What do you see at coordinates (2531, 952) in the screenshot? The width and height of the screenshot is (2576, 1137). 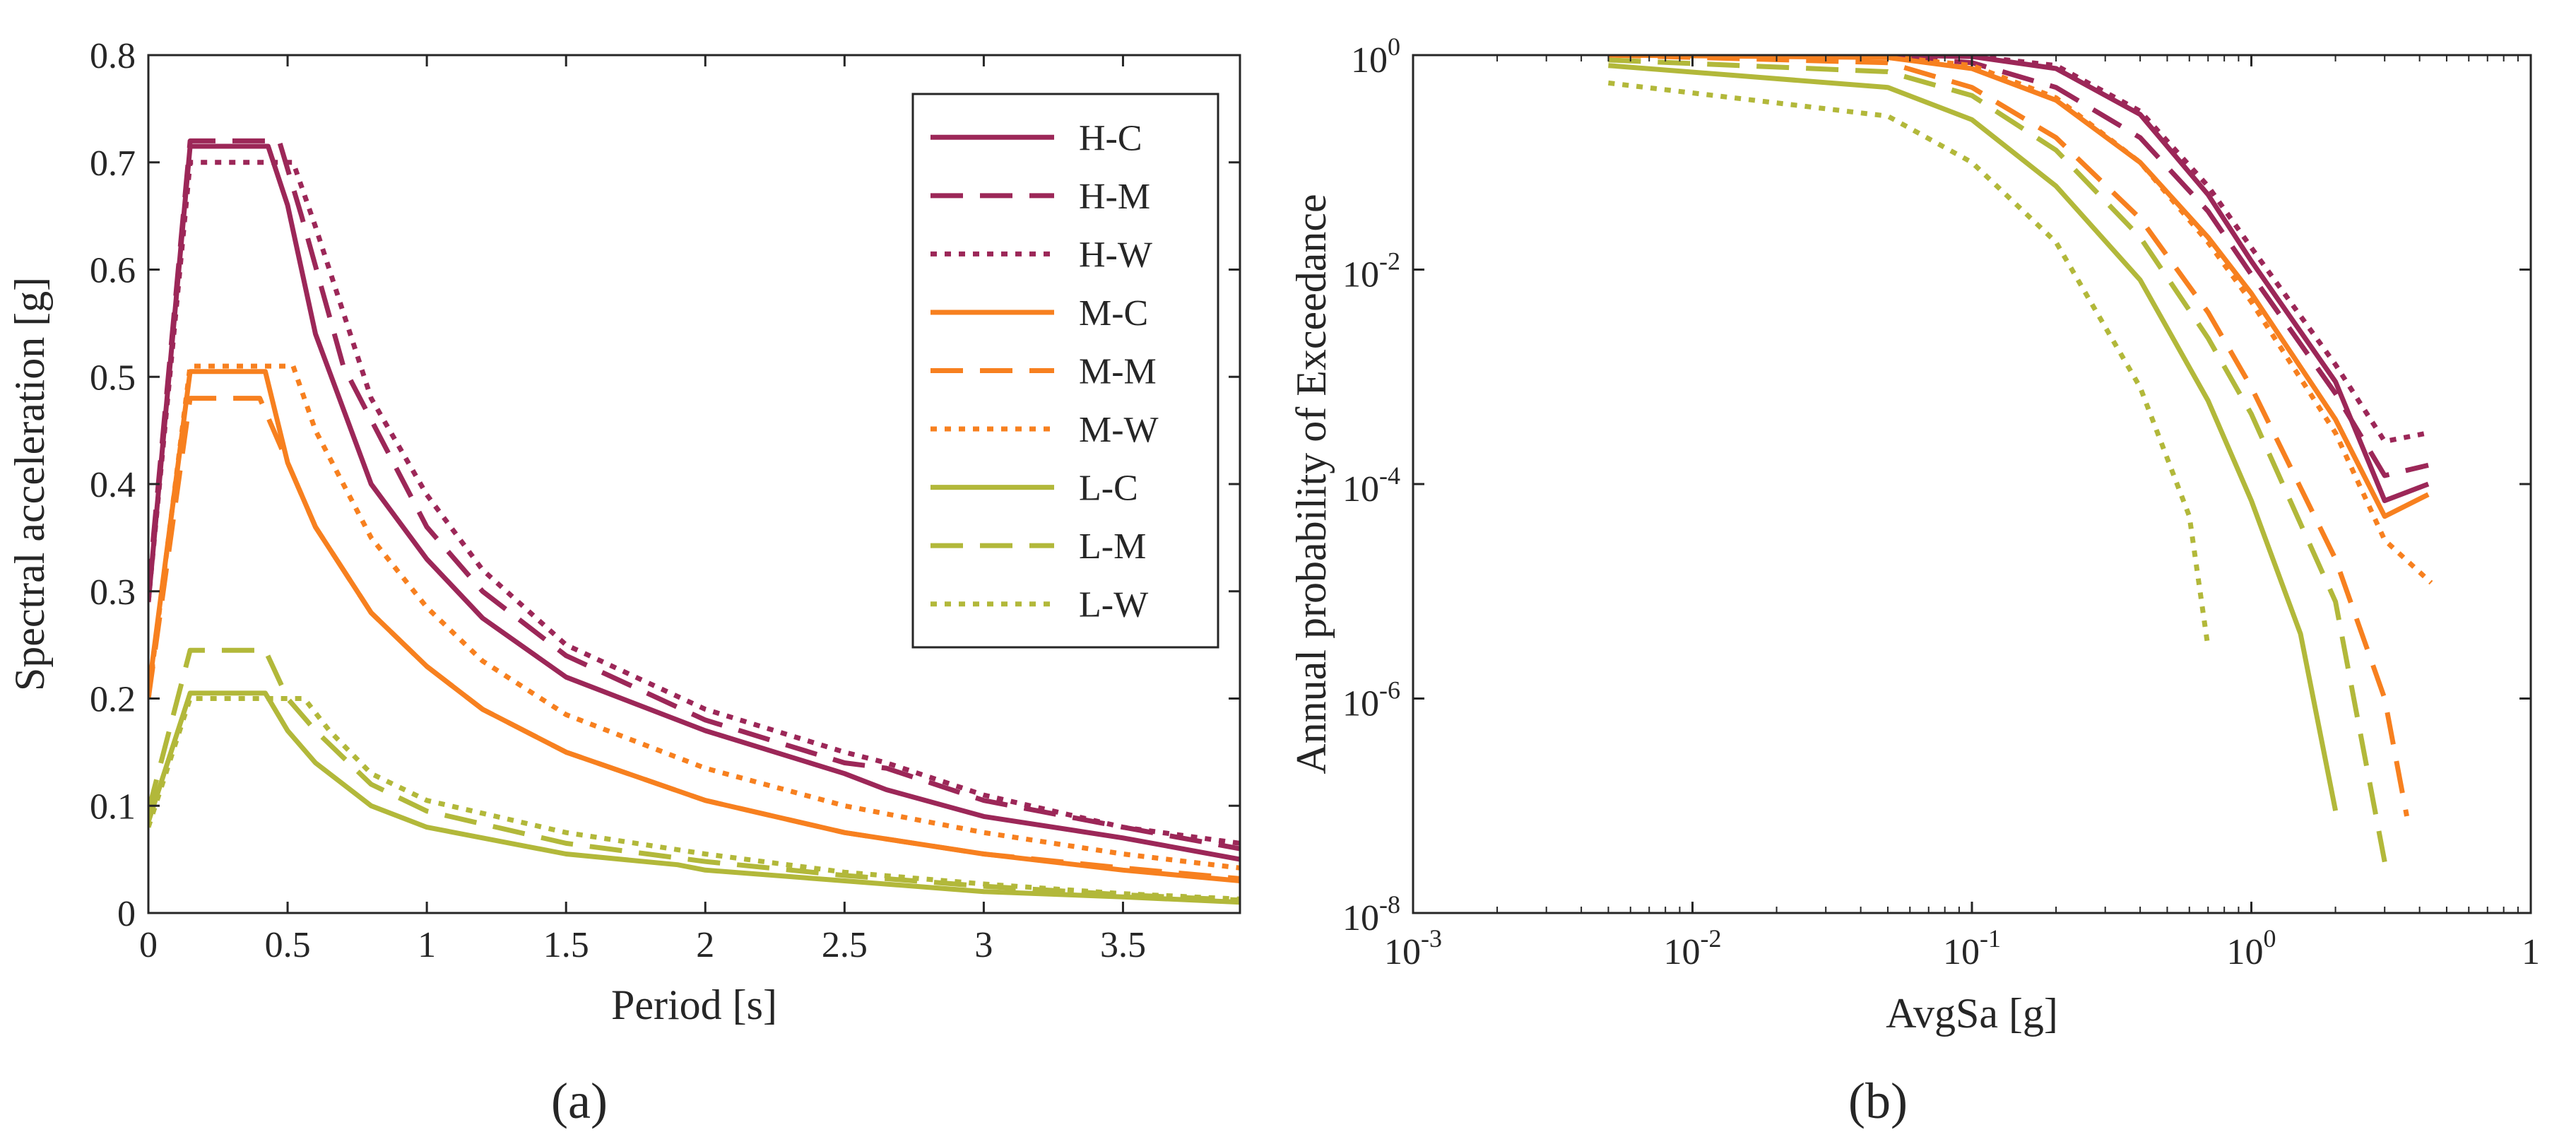 I see `x-tick-label-b: 1` at bounding box center [2531, 952].